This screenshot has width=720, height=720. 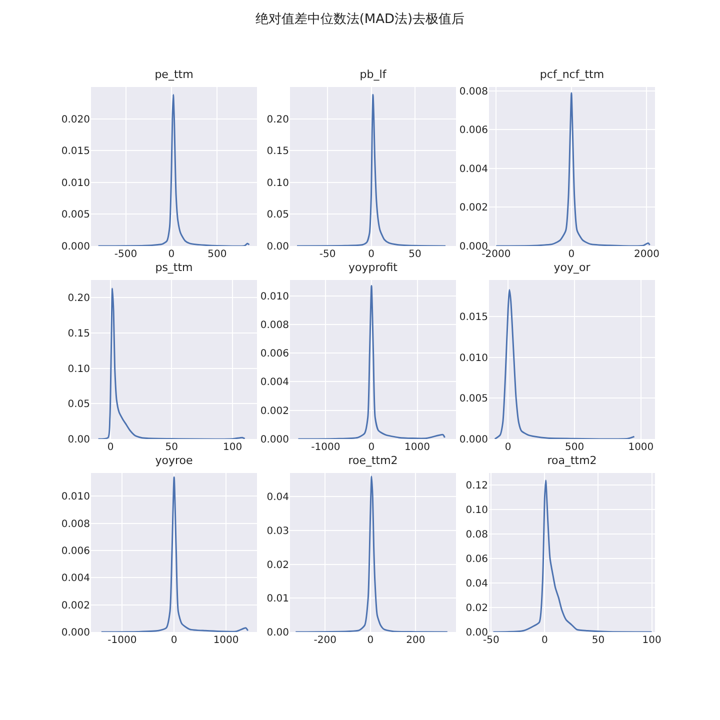 I want to click on chart-title: roe_ttm2, so click(x=373, y=460).